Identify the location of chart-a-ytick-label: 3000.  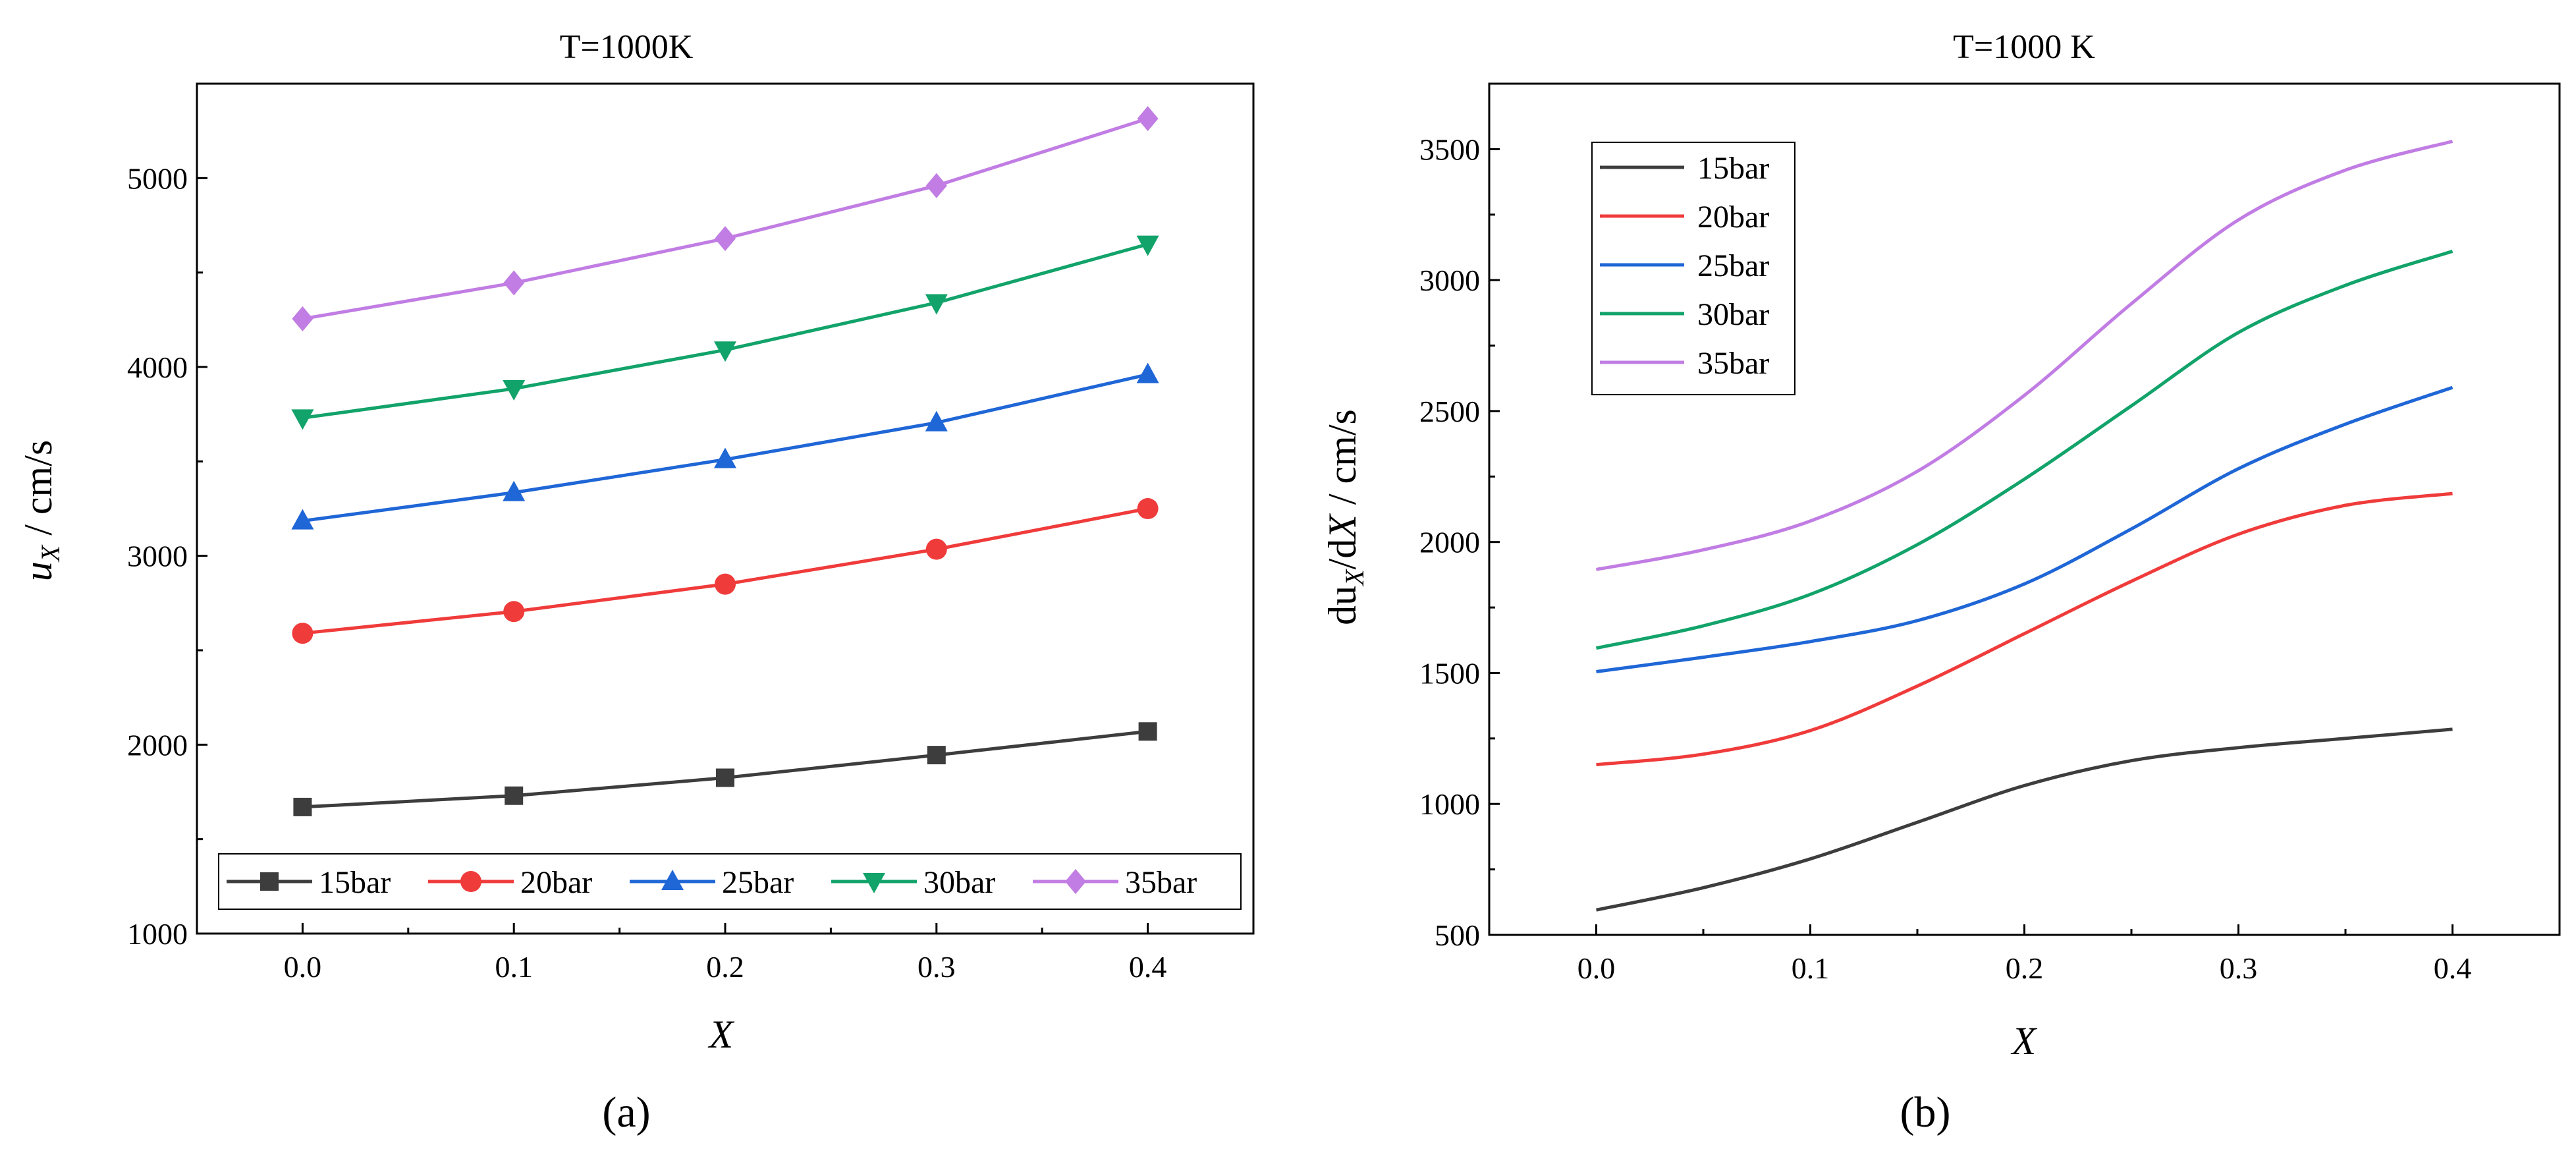
(157, 556).